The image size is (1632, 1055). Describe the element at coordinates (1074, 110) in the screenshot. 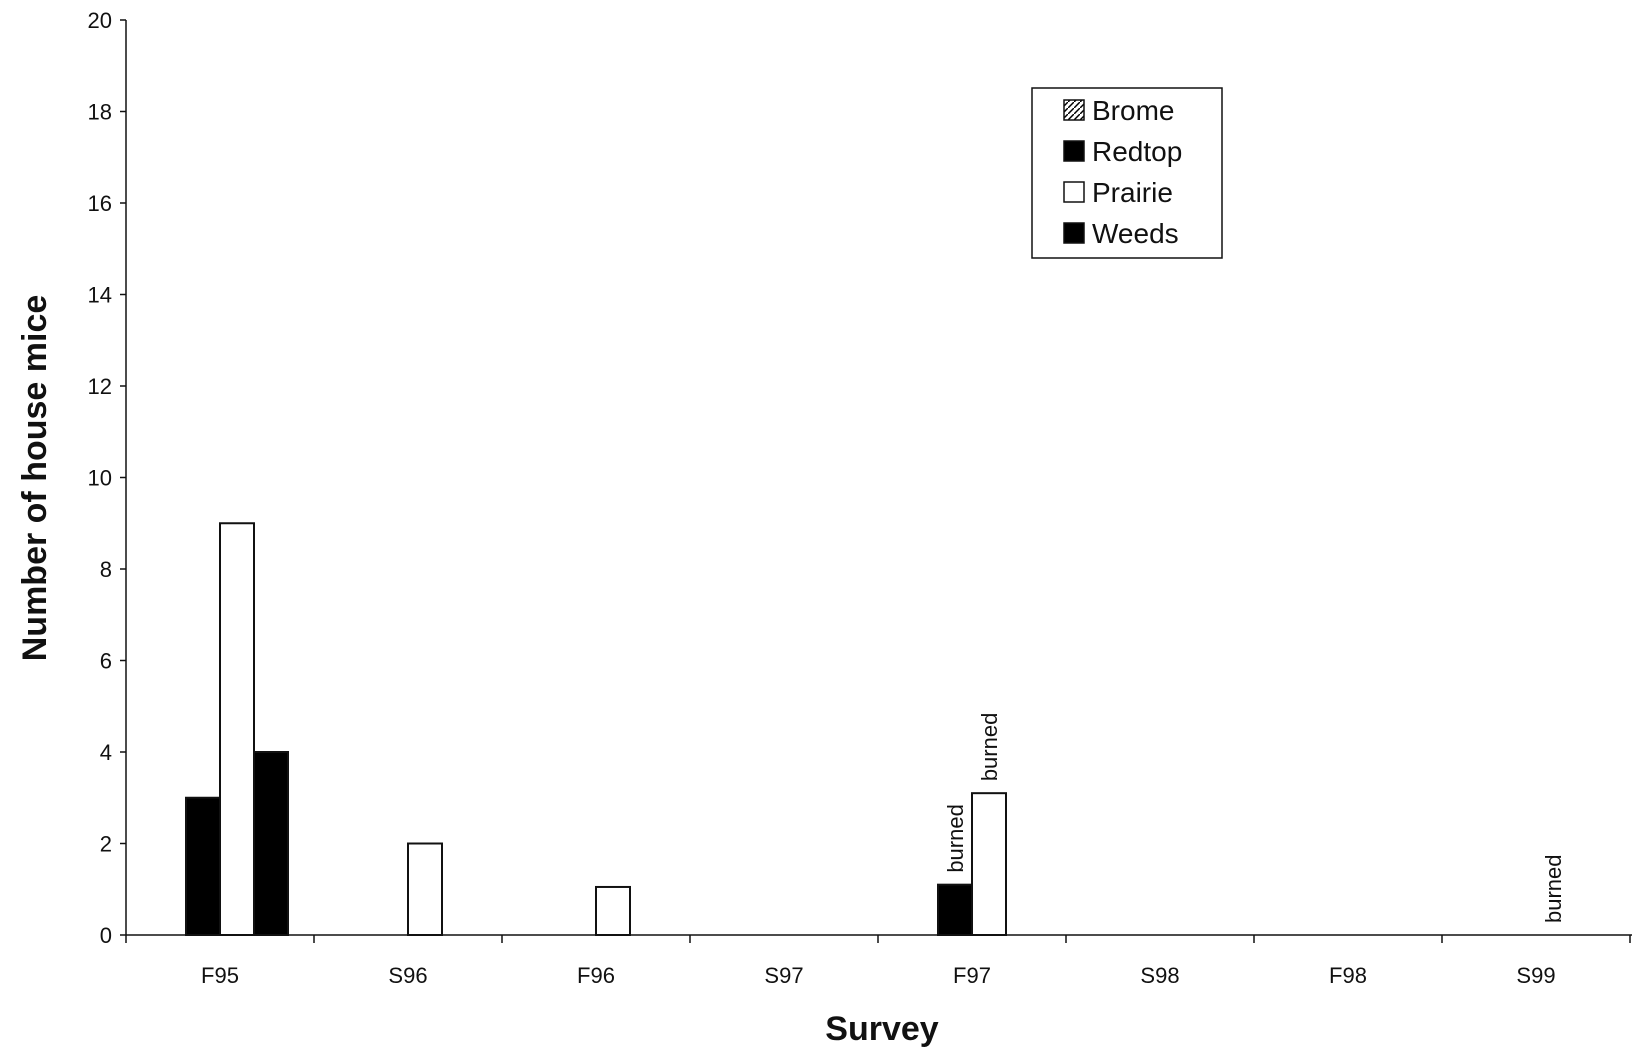

I see `legend-swatch-brome` at that location.